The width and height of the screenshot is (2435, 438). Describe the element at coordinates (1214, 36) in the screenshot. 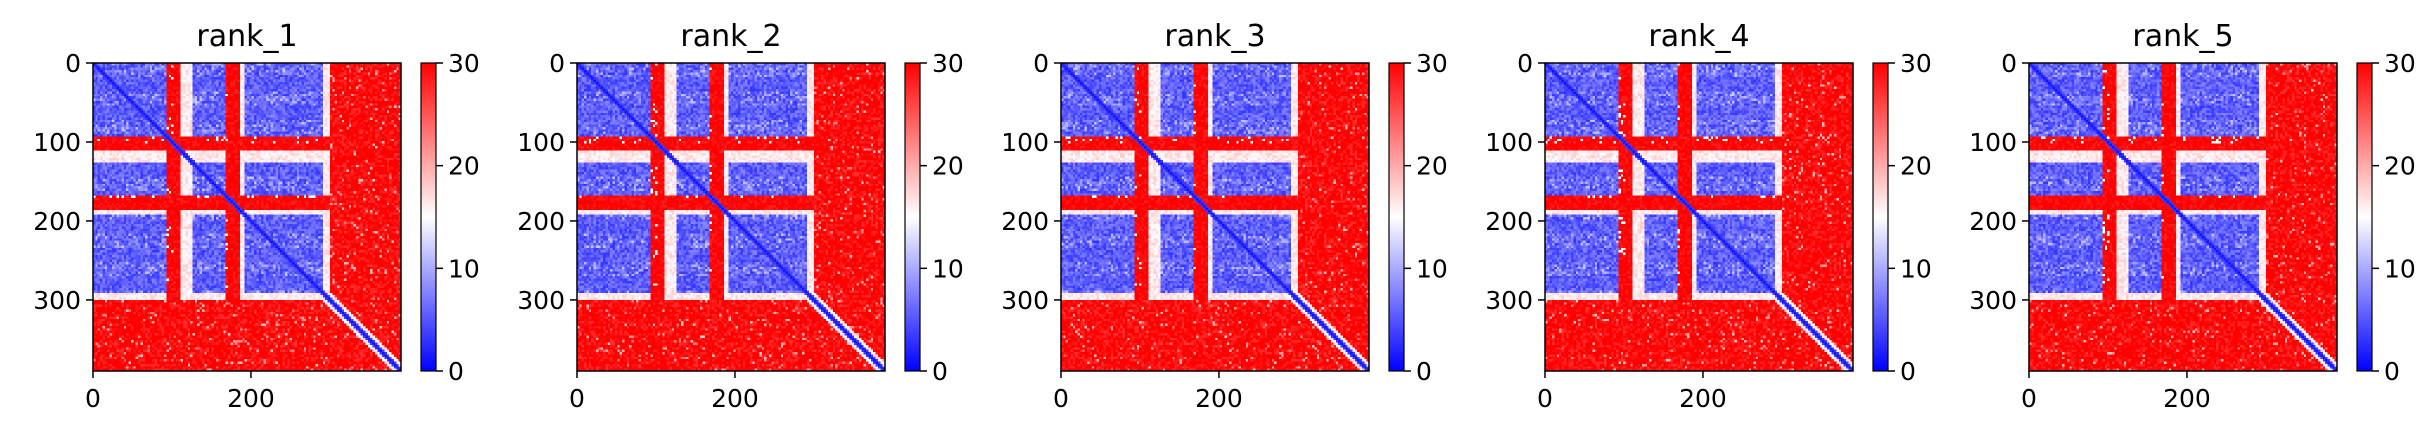

I see `panel-title: rank_3` at that location.